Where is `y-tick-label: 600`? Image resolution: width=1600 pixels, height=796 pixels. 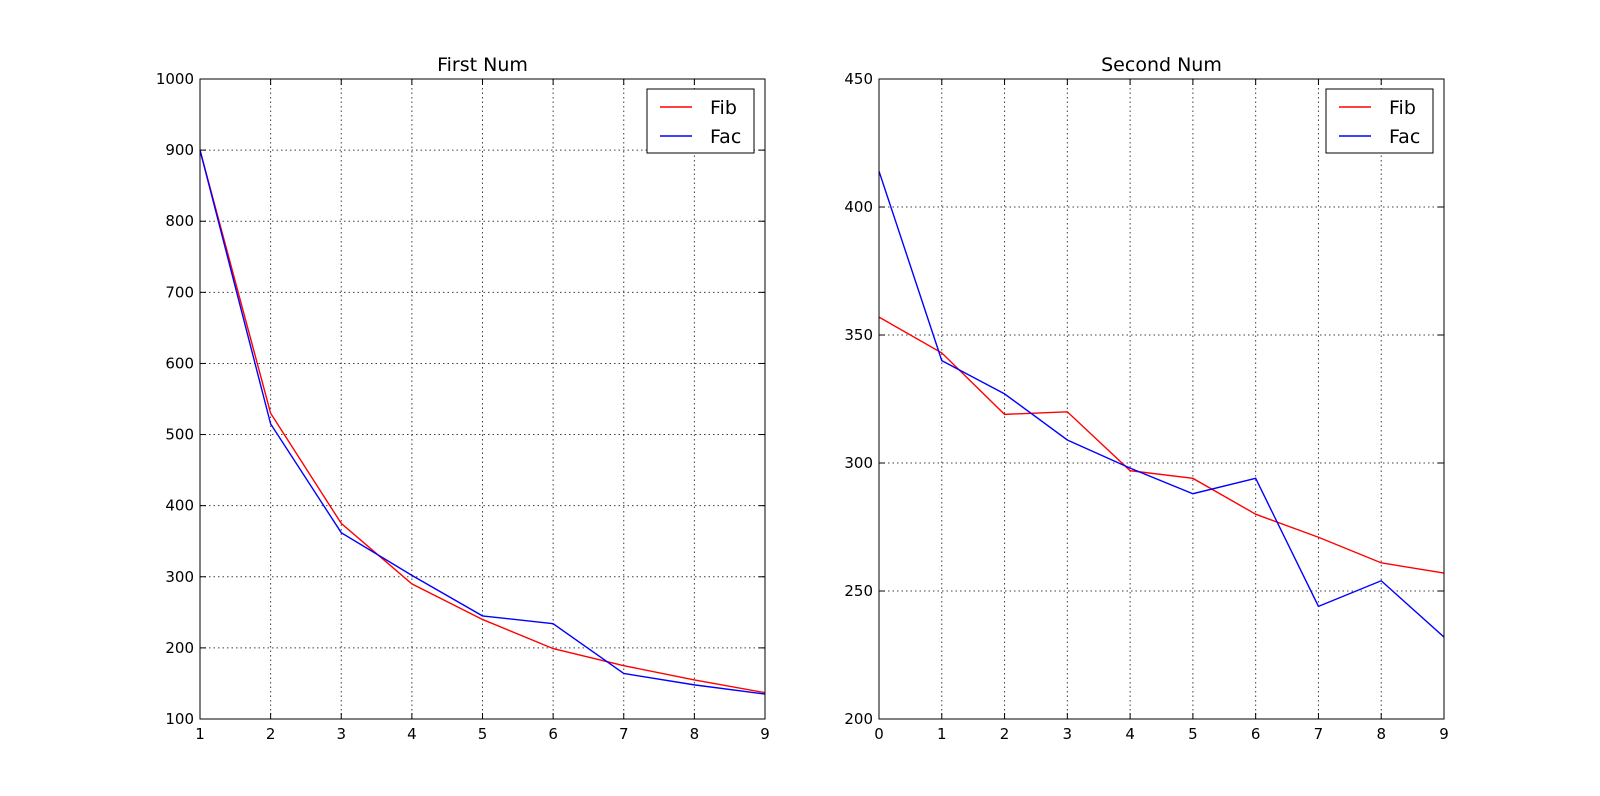 y-tick-label: 600 is located at coordinates (179, 363).